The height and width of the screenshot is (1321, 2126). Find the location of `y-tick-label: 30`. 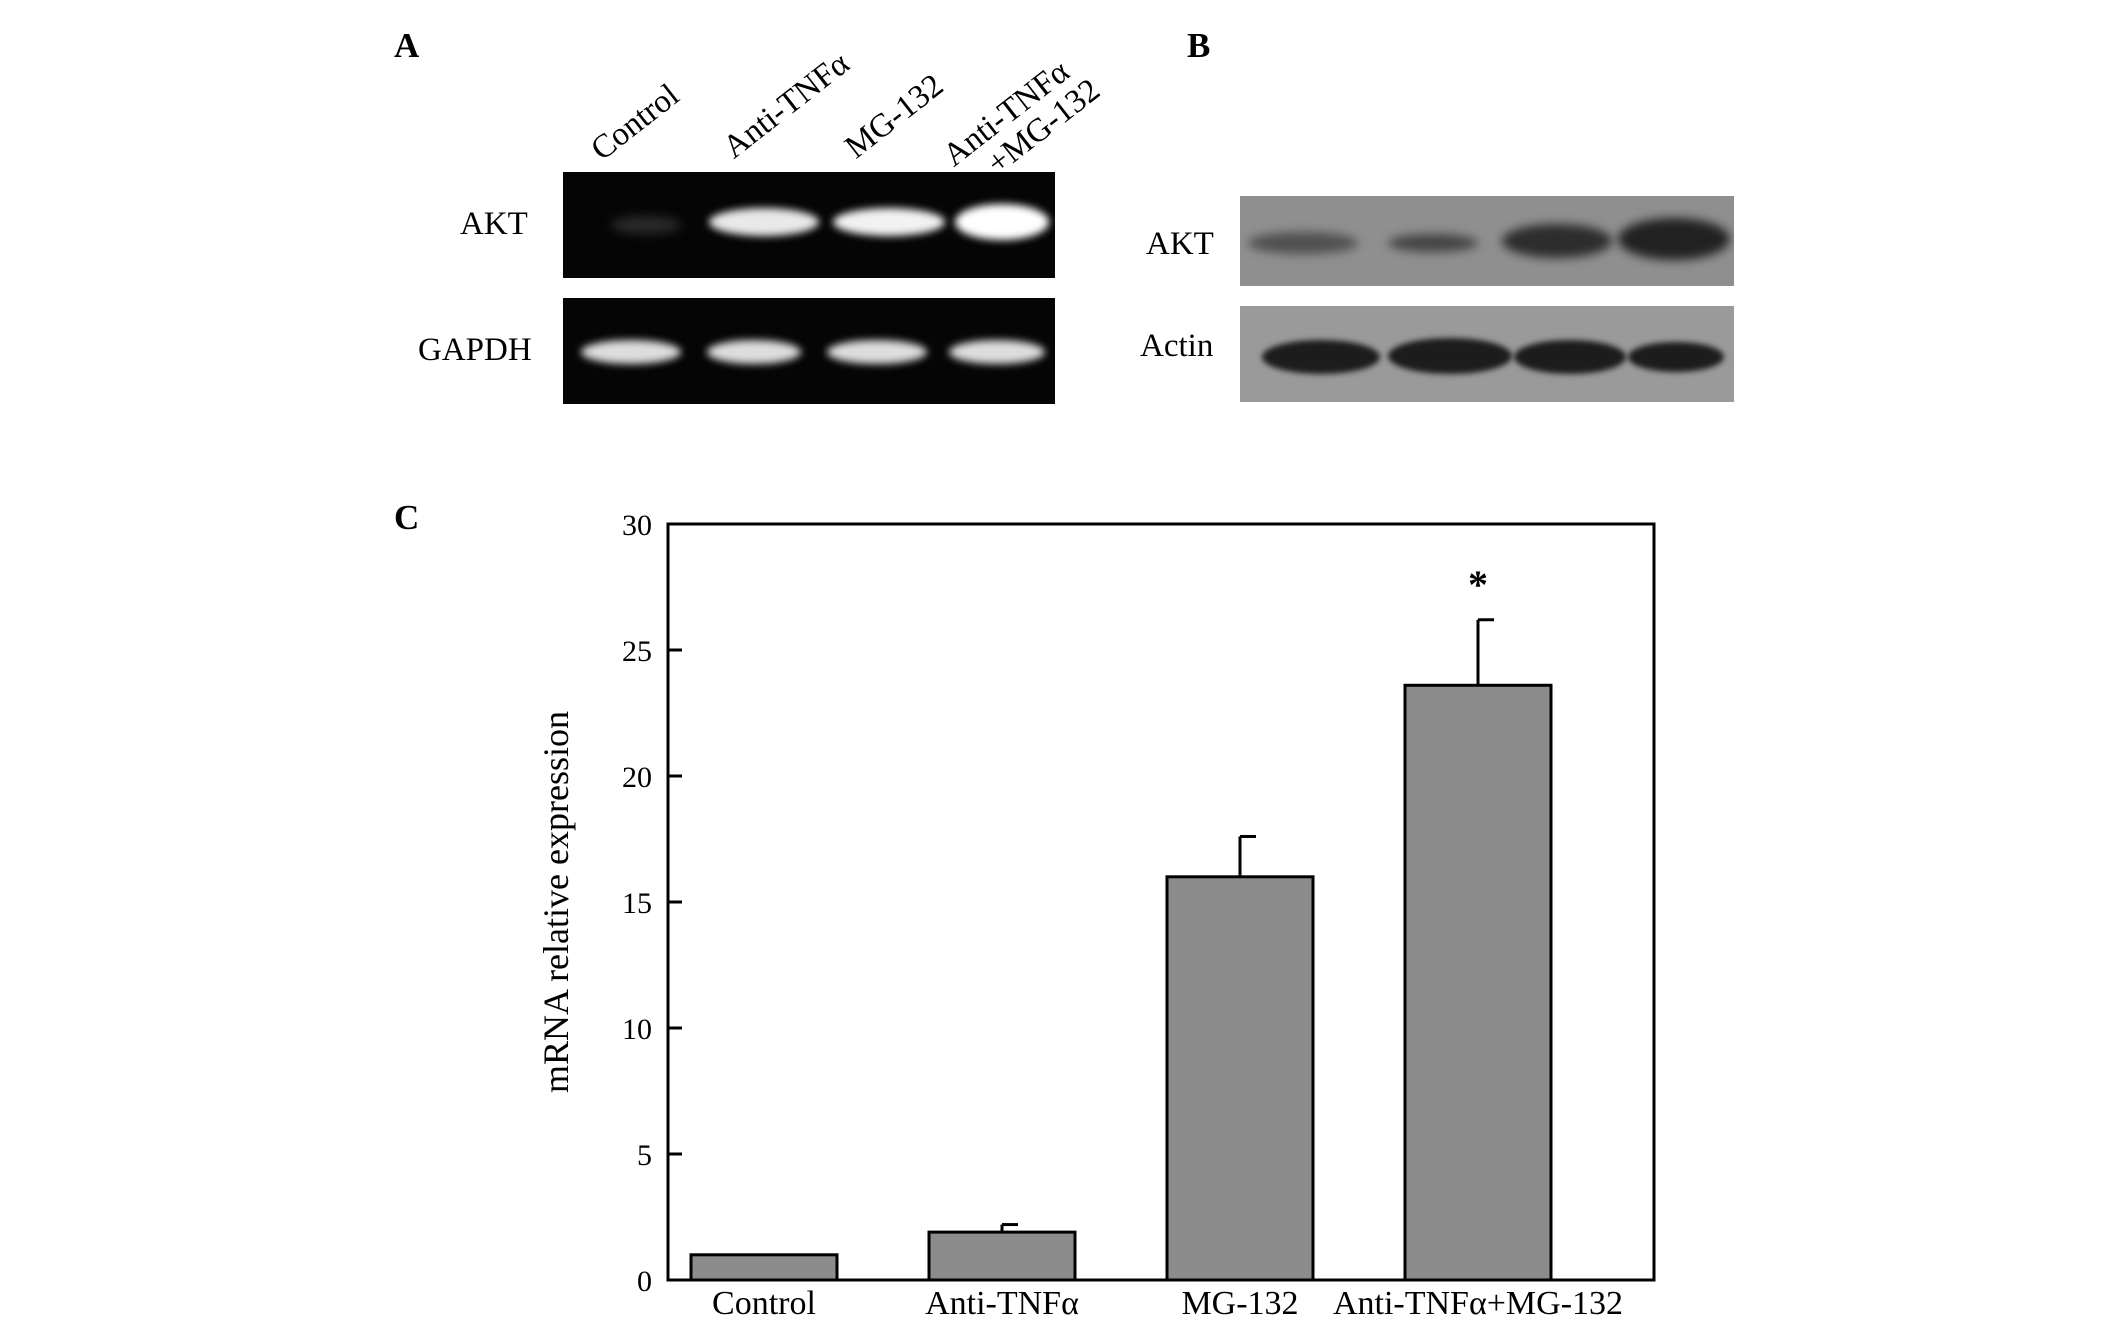

y-tick-label: 30 is located at coordinates (637, 525).